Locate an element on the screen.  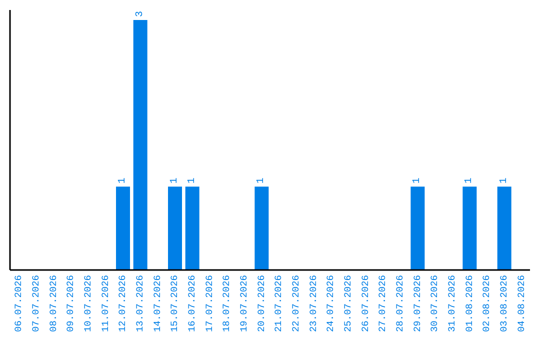
x-tick-label: 06.07.2026 is located at coordinates (18, 303).